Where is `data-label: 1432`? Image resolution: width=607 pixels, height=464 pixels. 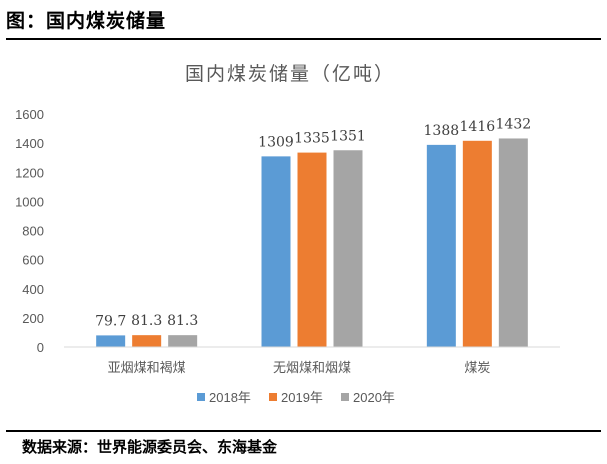 data-label: 1432 is located at coordinates (514, 124).